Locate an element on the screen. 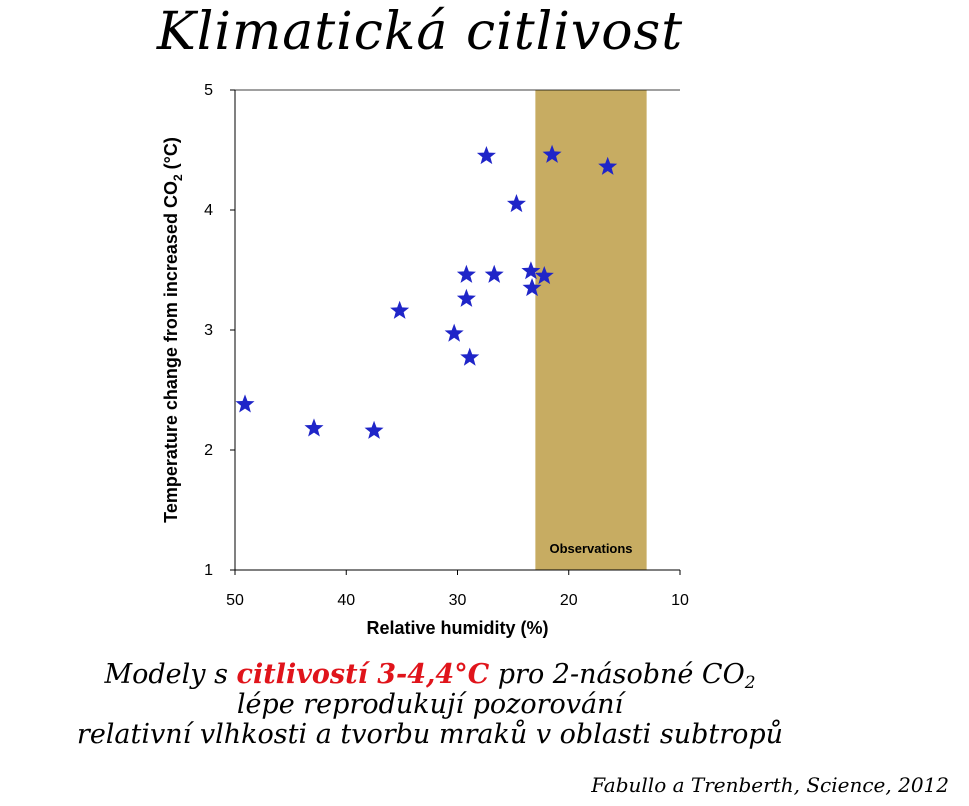 This screenshot has width=969, height=806. caption-line-1-pre: Modely s is located at coordinates (170, 674).